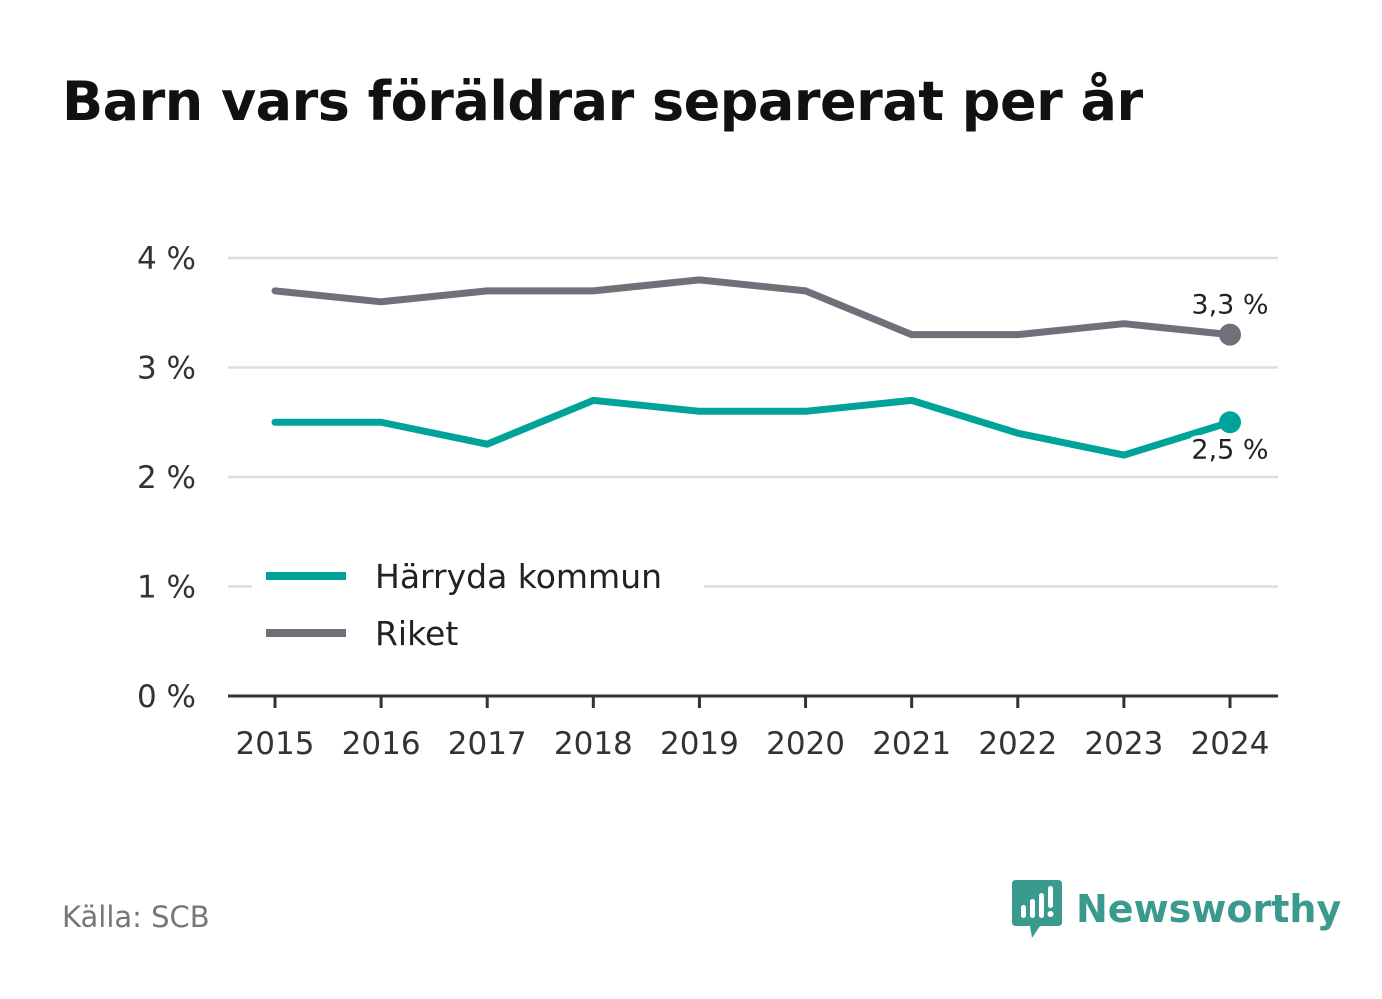 This screenshot has height=999, width=1382. Describe the element at coordinates (1230, 744) in the screenshot. I see `x-tick-label: 2024` at that location.